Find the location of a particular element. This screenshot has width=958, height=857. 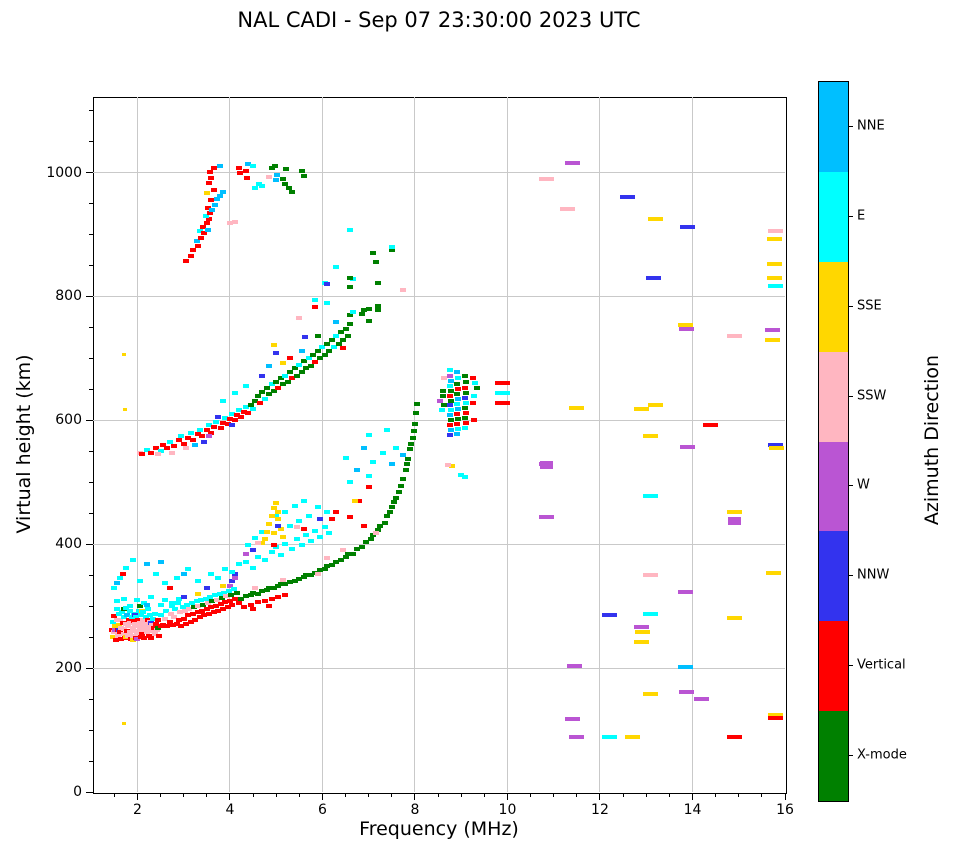

y-major-tick is located at coordinates (89, 544).